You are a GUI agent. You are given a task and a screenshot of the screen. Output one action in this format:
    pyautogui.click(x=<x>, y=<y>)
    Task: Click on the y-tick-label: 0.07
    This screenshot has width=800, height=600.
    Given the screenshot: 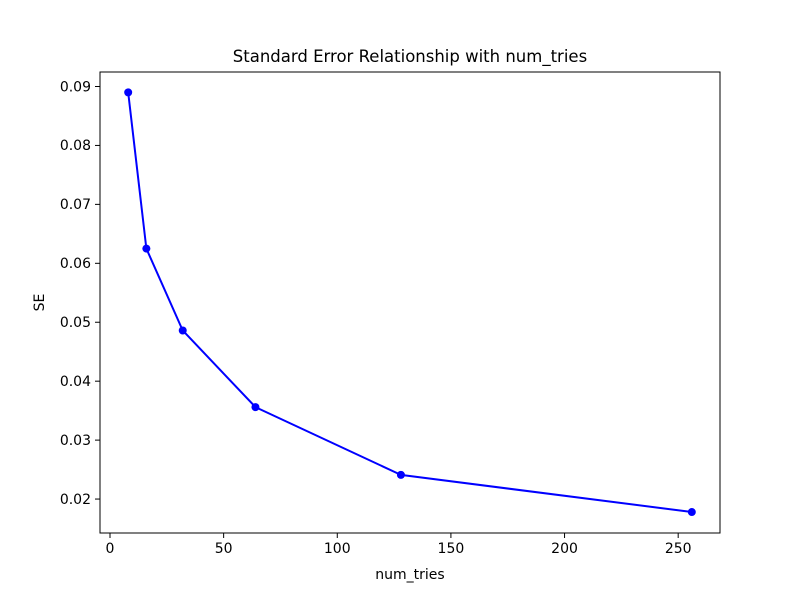 What is the action you would take?
    pyautogui.click(x=75, y=205)
    